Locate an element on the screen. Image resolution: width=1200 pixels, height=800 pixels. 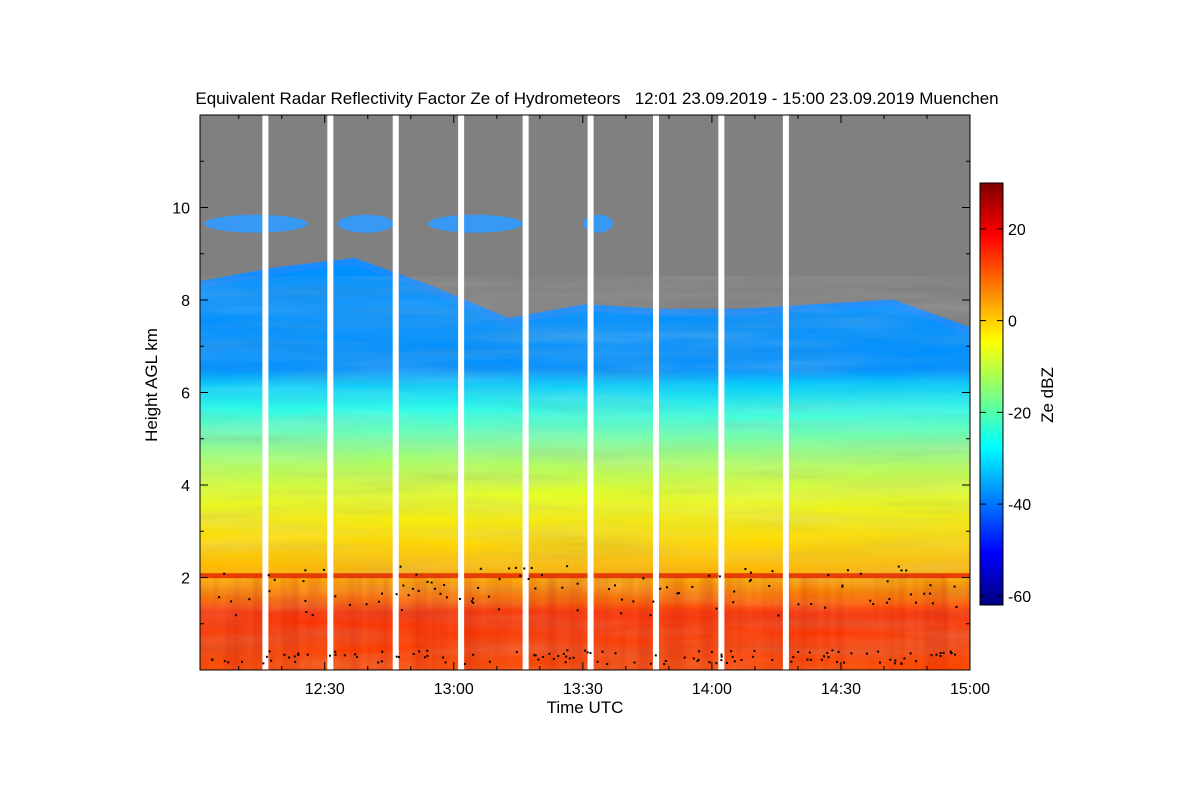
cloud-base-dots is located at coordinates (584, 615).